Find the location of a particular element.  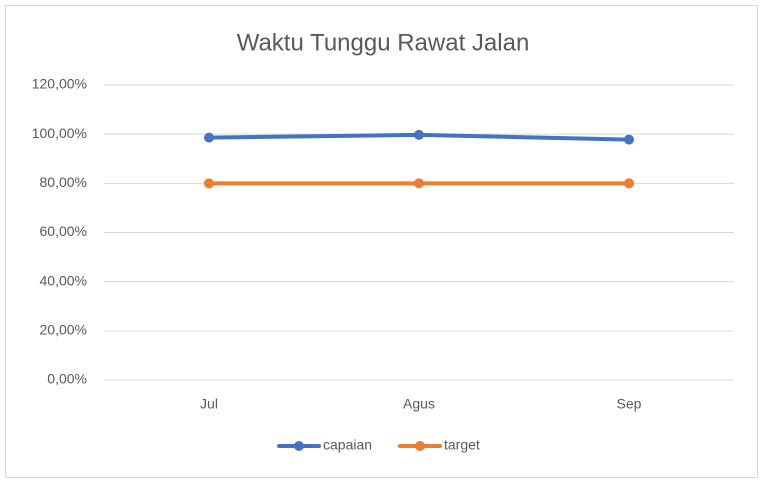

legend-label: target is located at coordinates (462, 445).